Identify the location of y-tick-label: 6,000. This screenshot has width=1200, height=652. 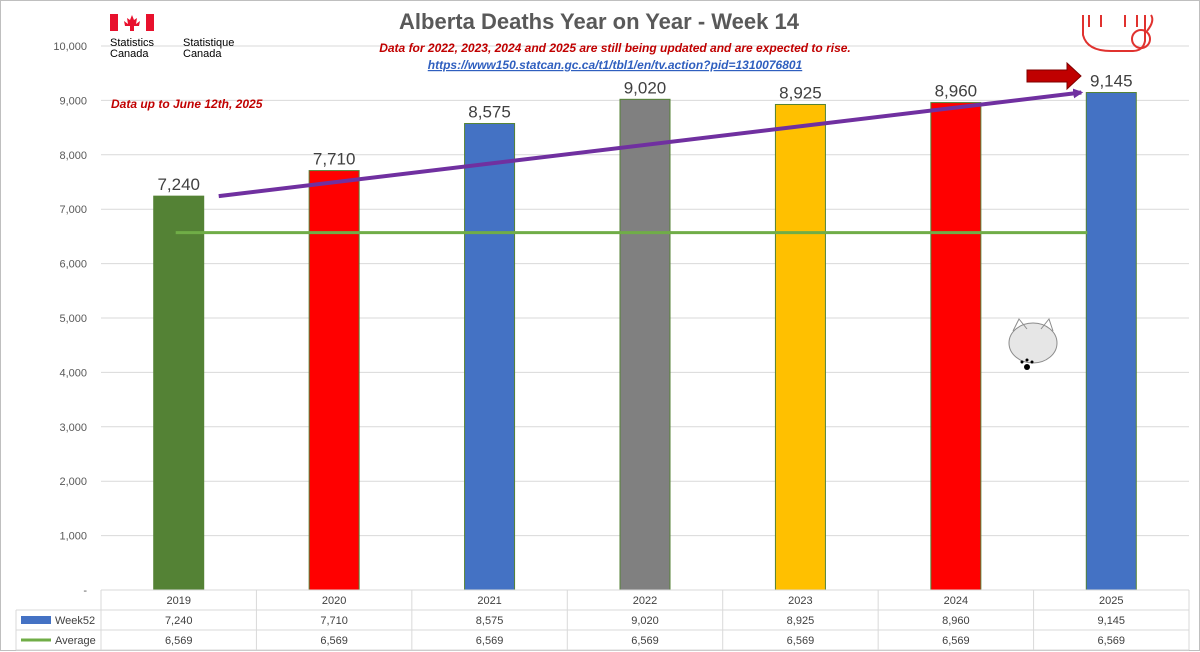
(73, 265).